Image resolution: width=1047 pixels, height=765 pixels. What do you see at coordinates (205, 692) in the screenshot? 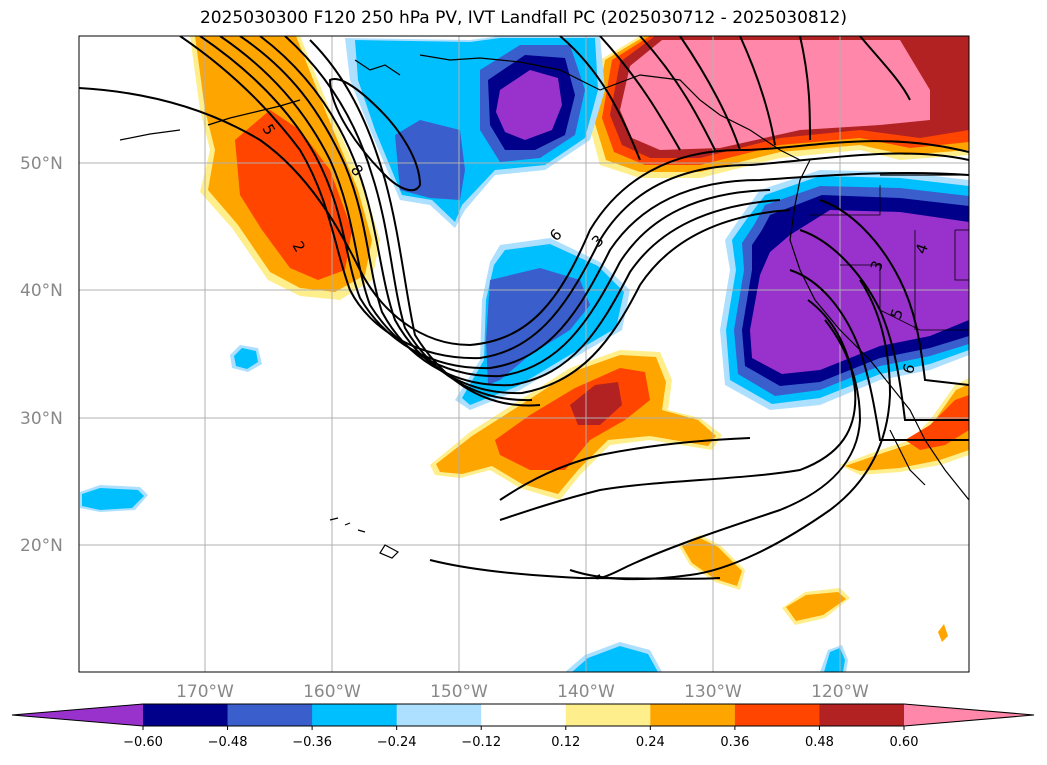
I see `lon-label: 170°W` at bounding box center [205, 692].